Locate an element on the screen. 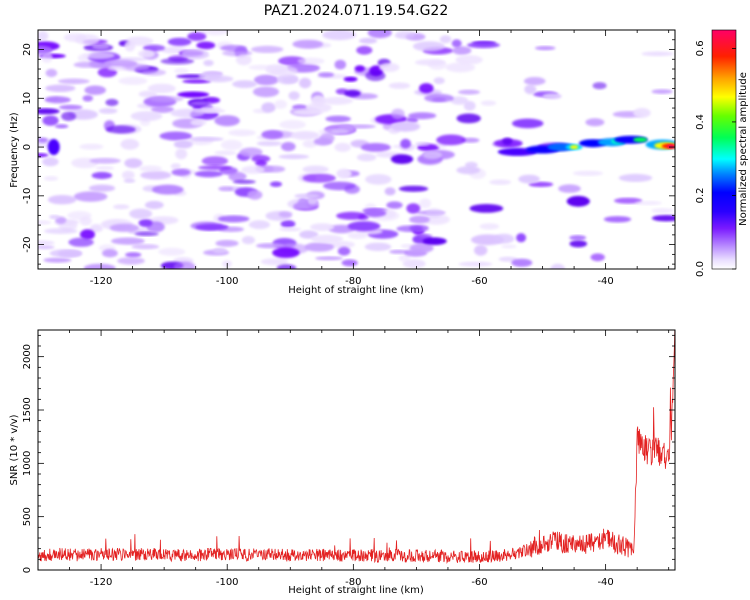 This screenshot has width=750, height=600. figure-title: PAZ1.2024.071.19.54.G22 is located at coordinates (356, 11).